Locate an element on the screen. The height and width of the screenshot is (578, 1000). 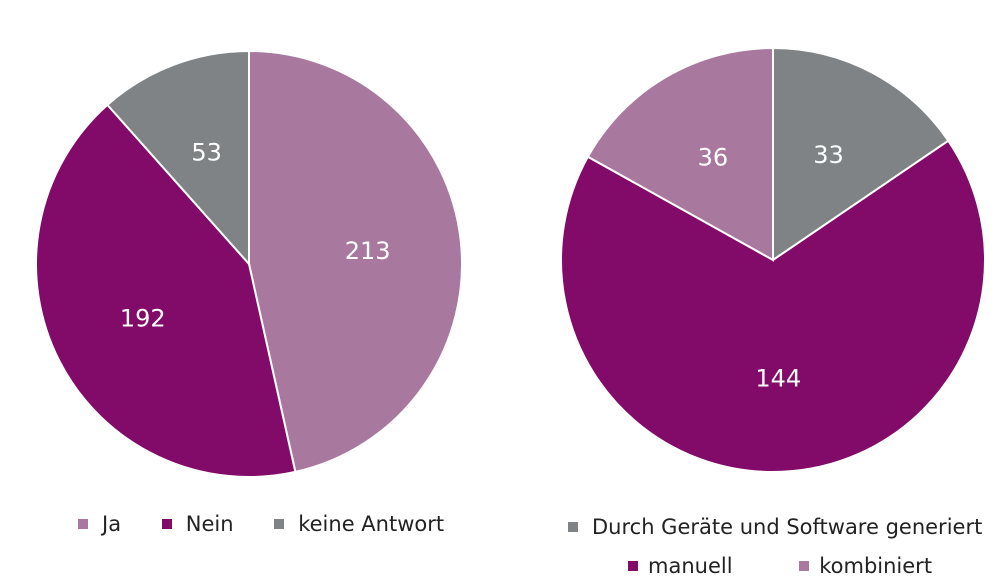
legend-swatch-nein is located at coordinates (166, 524).